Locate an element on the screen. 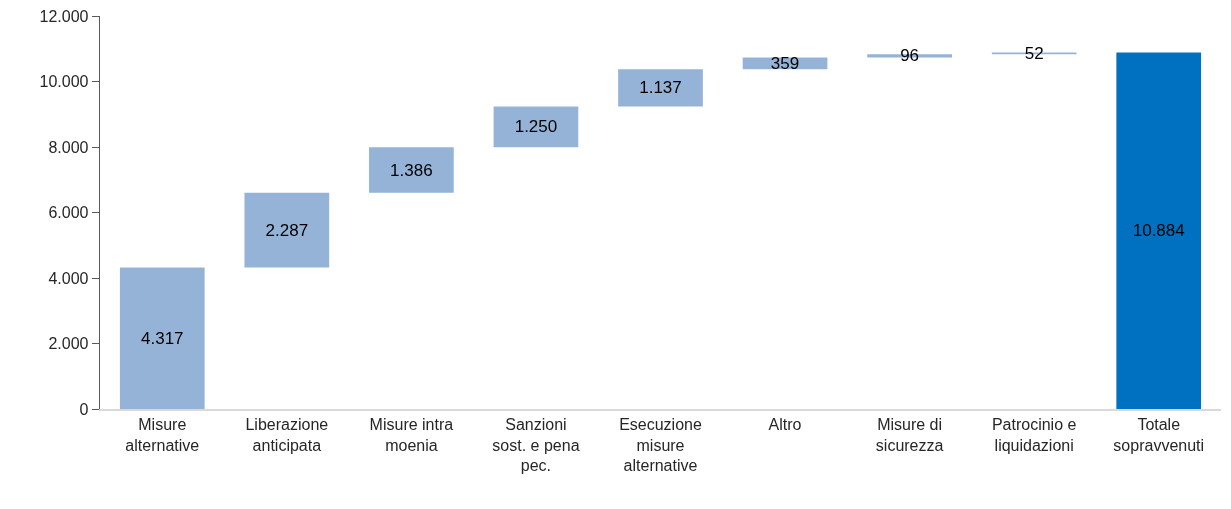  data-label: 2.287 is located at coordinates (287, 230).